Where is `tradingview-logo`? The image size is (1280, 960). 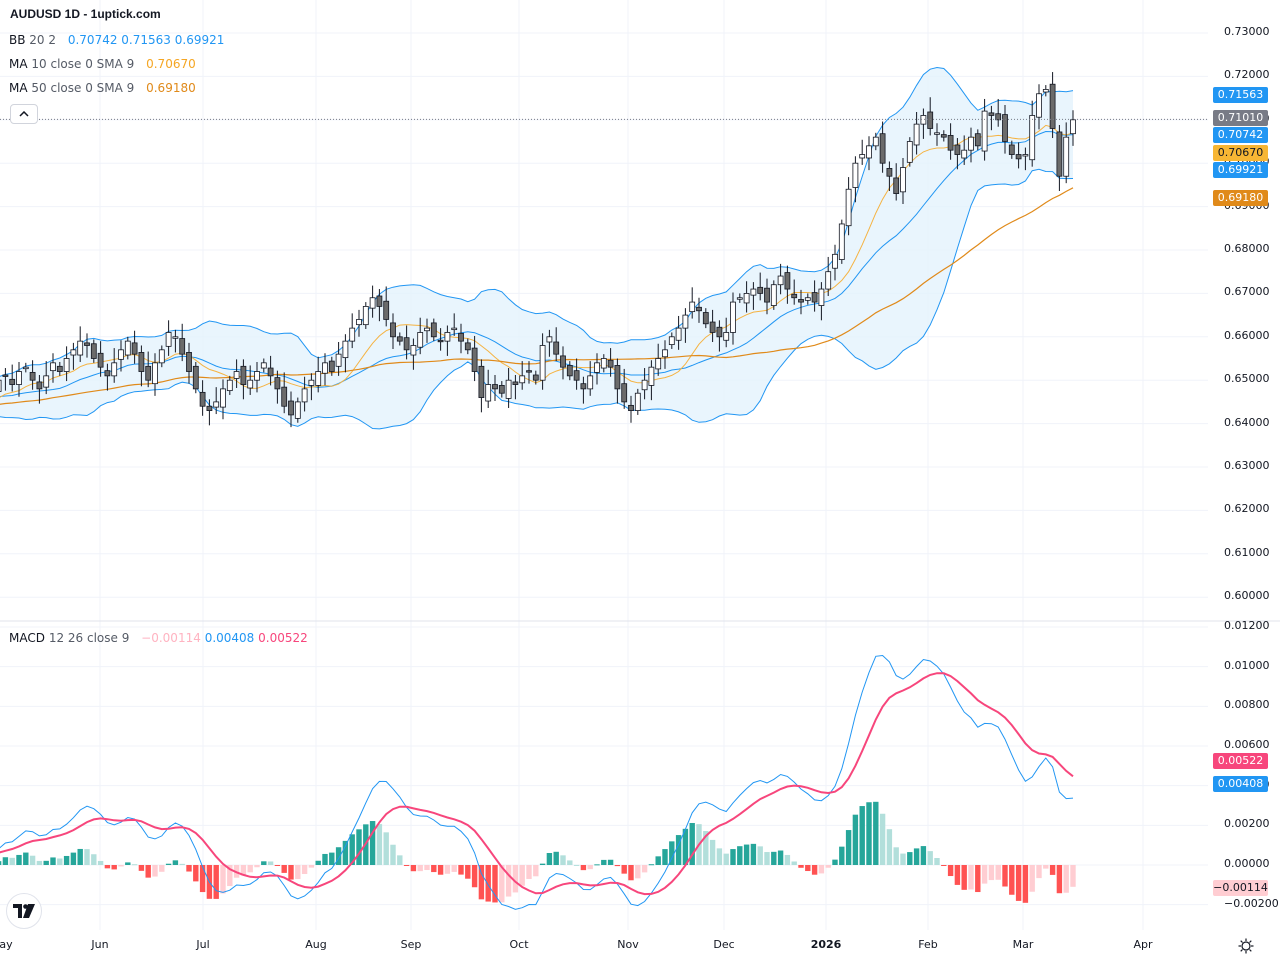 tradingview-logo is located at coordinates (24, 911).